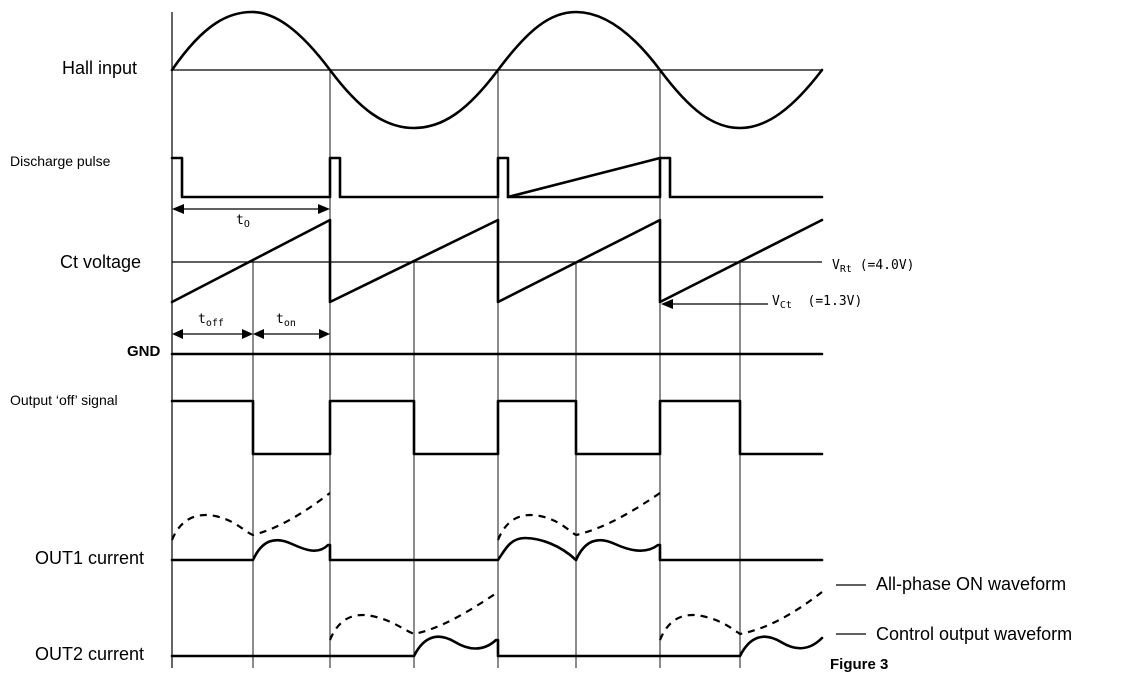 The image size is (1142, 679). What do you see at coordinates (497, 427) in the screenshot?
I see `output-off-waveform` at bounding box center [497, 427].